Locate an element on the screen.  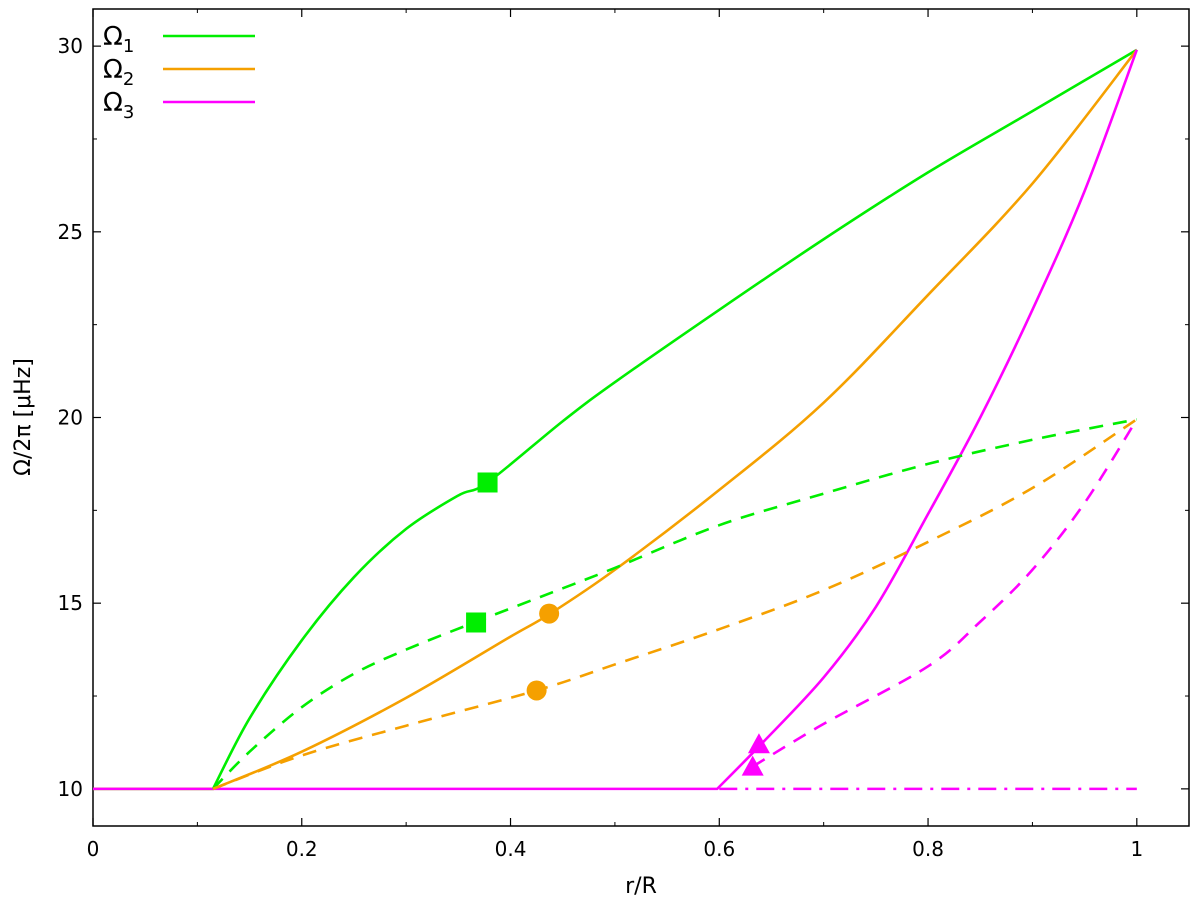
y-axis-label: Ω/2π [μHz] is located at coordinates (23, 417).